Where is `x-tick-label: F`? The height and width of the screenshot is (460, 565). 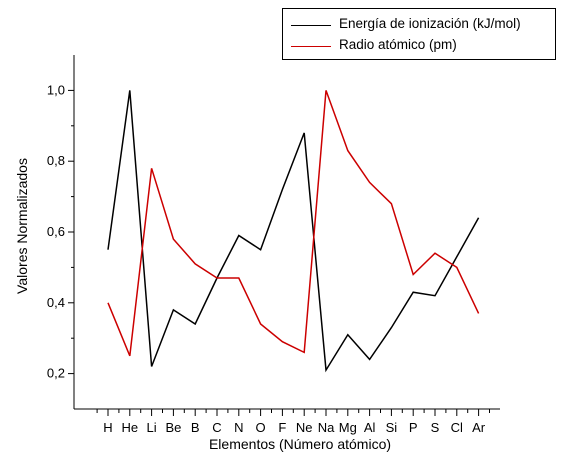
x-tick-label: F is located at coordinates (282, 427).